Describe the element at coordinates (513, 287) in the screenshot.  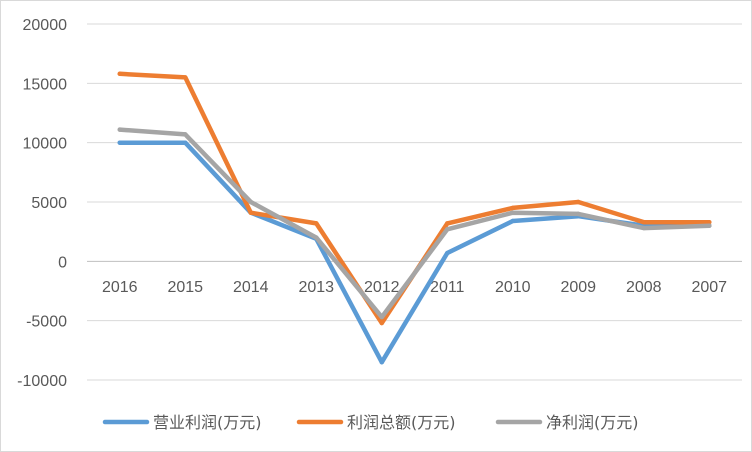
I see `x-tick-label: 2010` at that location.